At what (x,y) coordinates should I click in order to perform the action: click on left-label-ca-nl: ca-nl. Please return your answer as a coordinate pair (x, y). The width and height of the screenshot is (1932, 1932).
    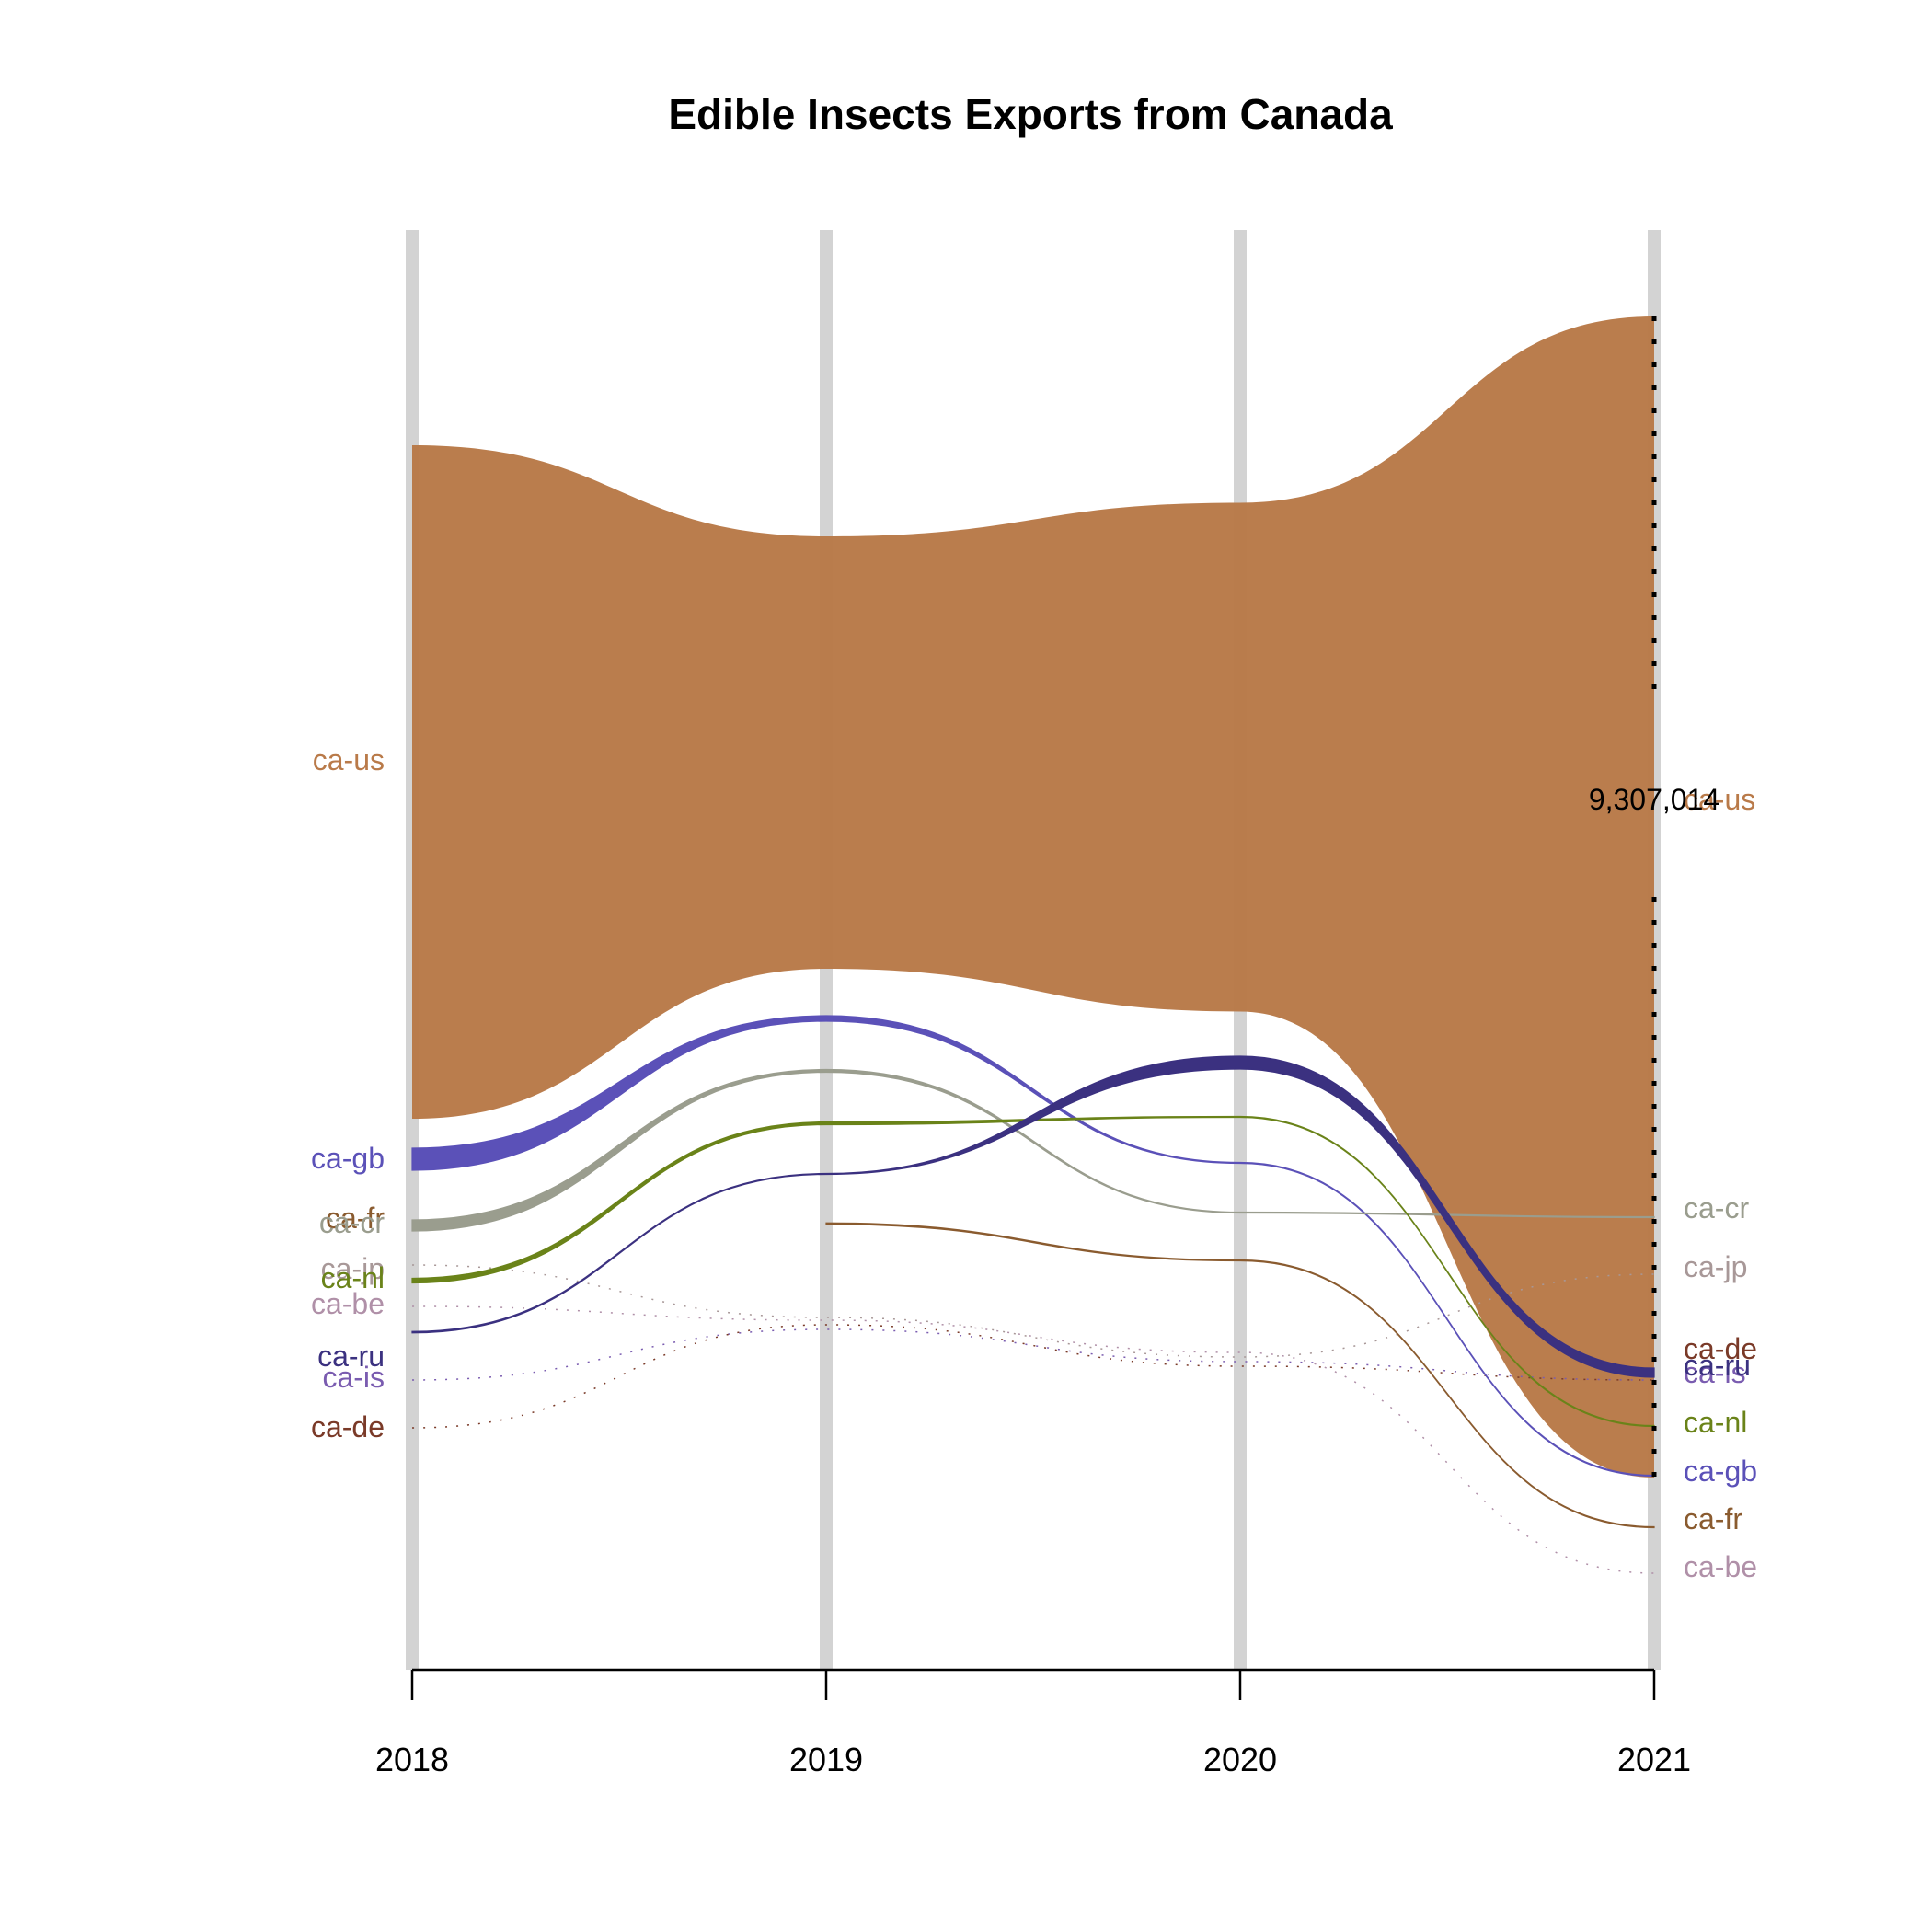
    Looking at the image, I should click on (353, 1277).